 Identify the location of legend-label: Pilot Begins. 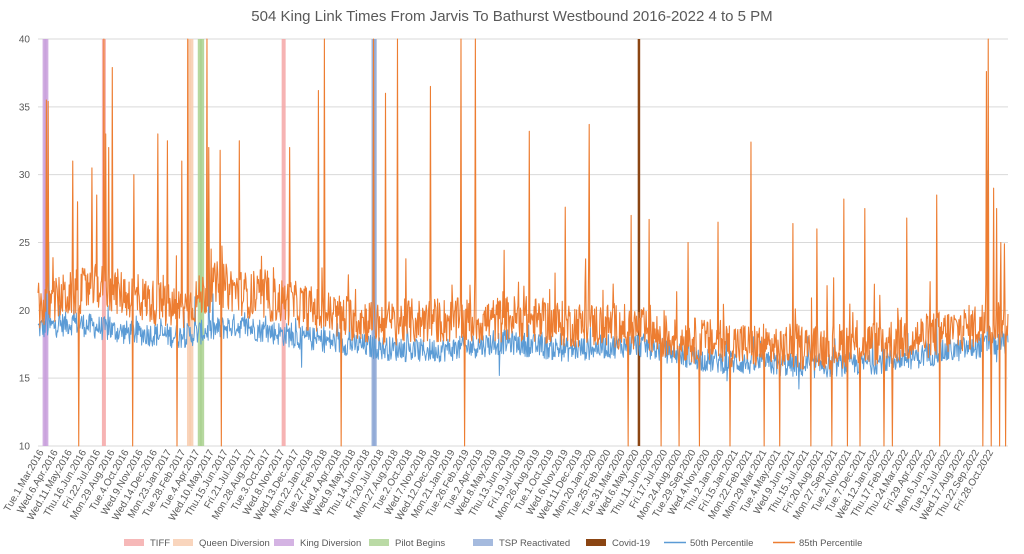
(420, 543).